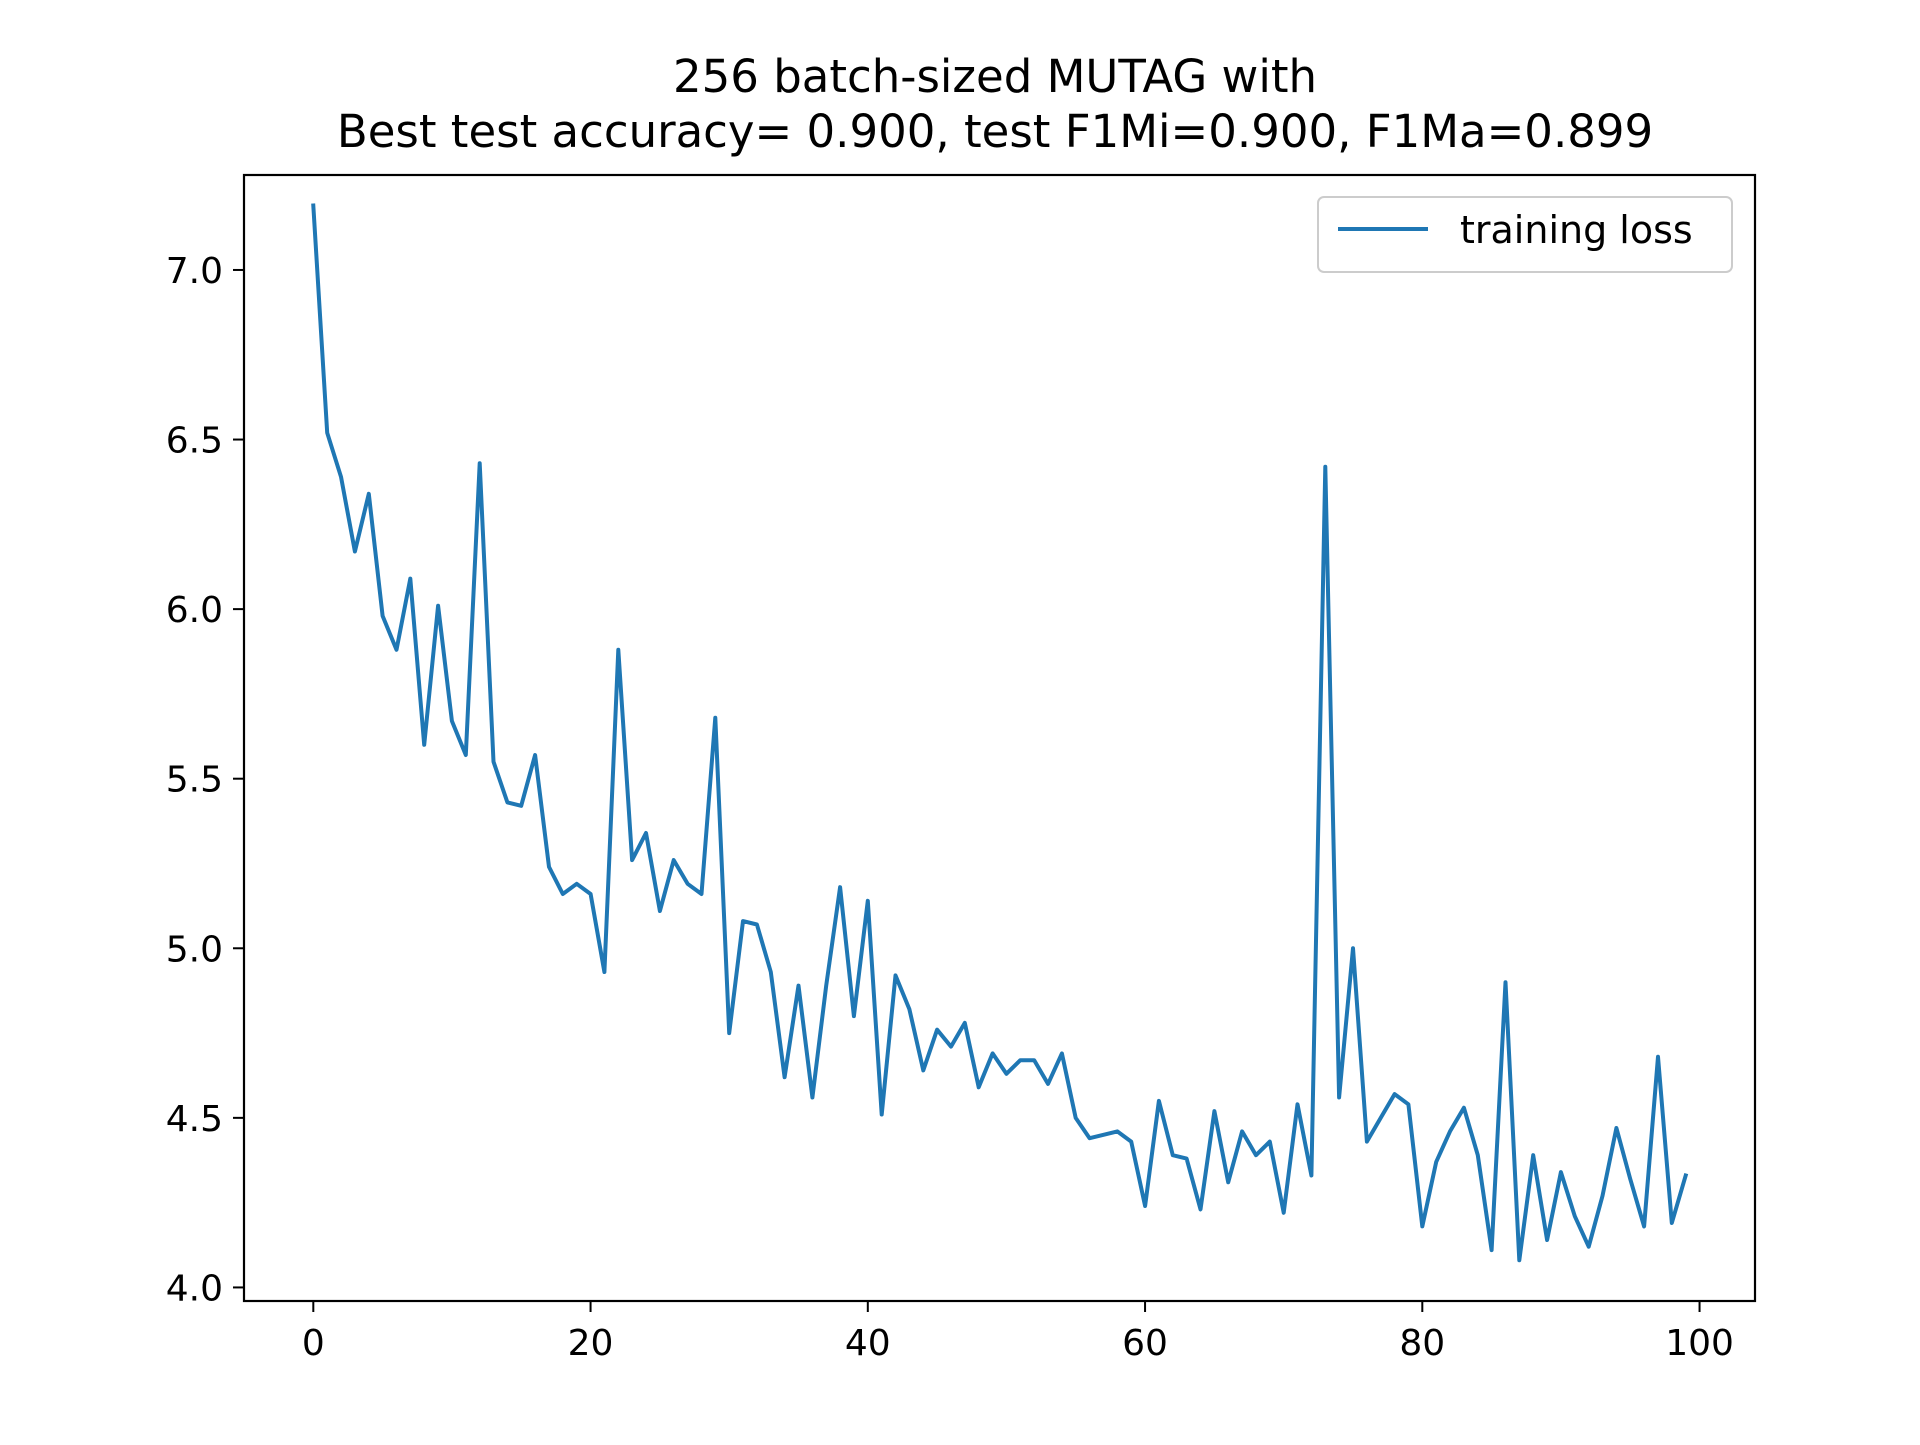 The width and height of the screenshot is (1920, 1445). Describe the element at coordinates (194, 441) in the screenshot. I see `y-tick-label: 6.5` at that location.